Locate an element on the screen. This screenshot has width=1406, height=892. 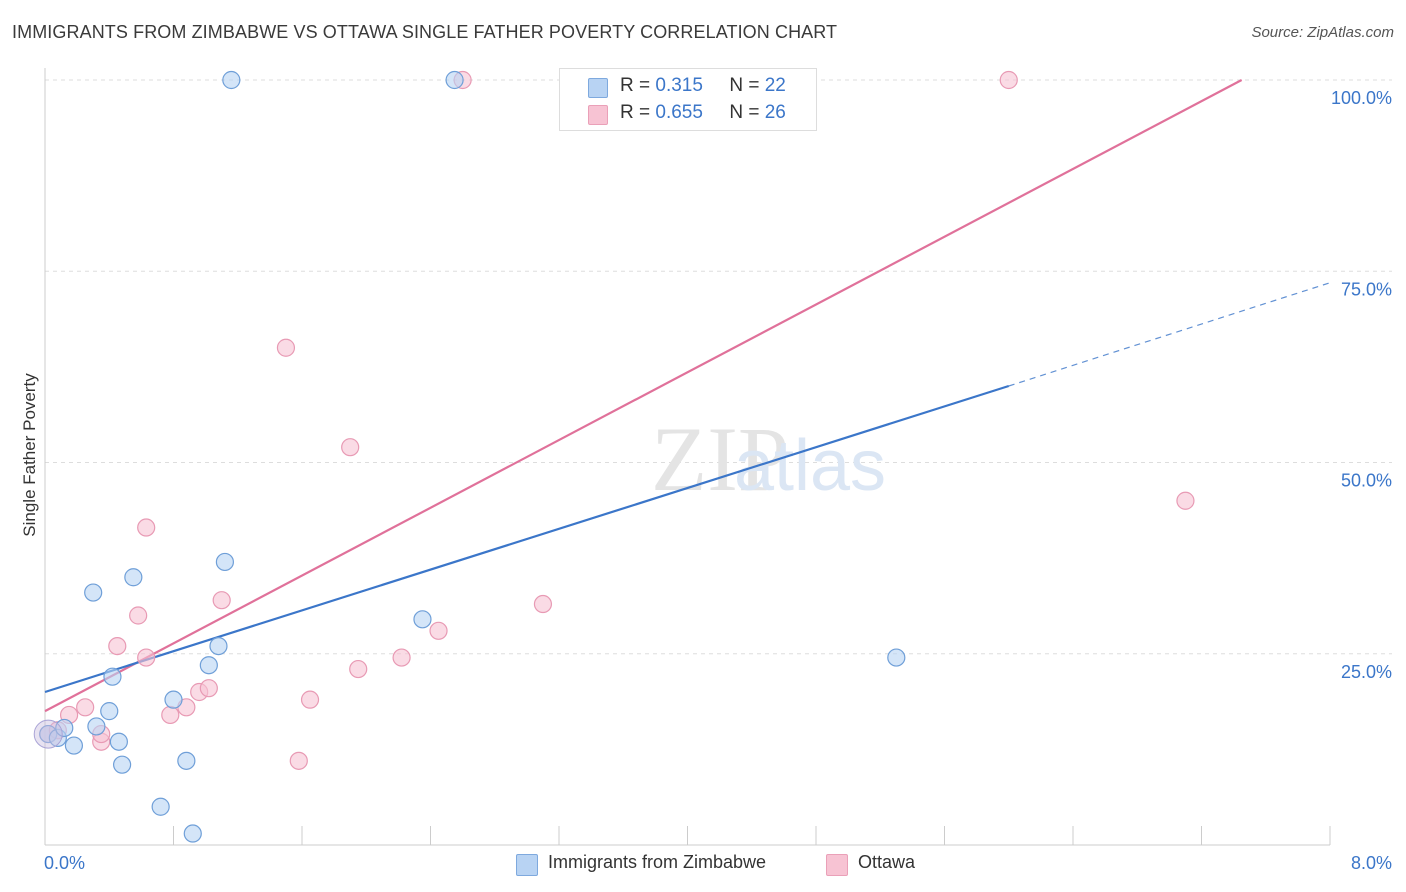
y-tick-label: 75.0% is located at coordinates (1366, 289).